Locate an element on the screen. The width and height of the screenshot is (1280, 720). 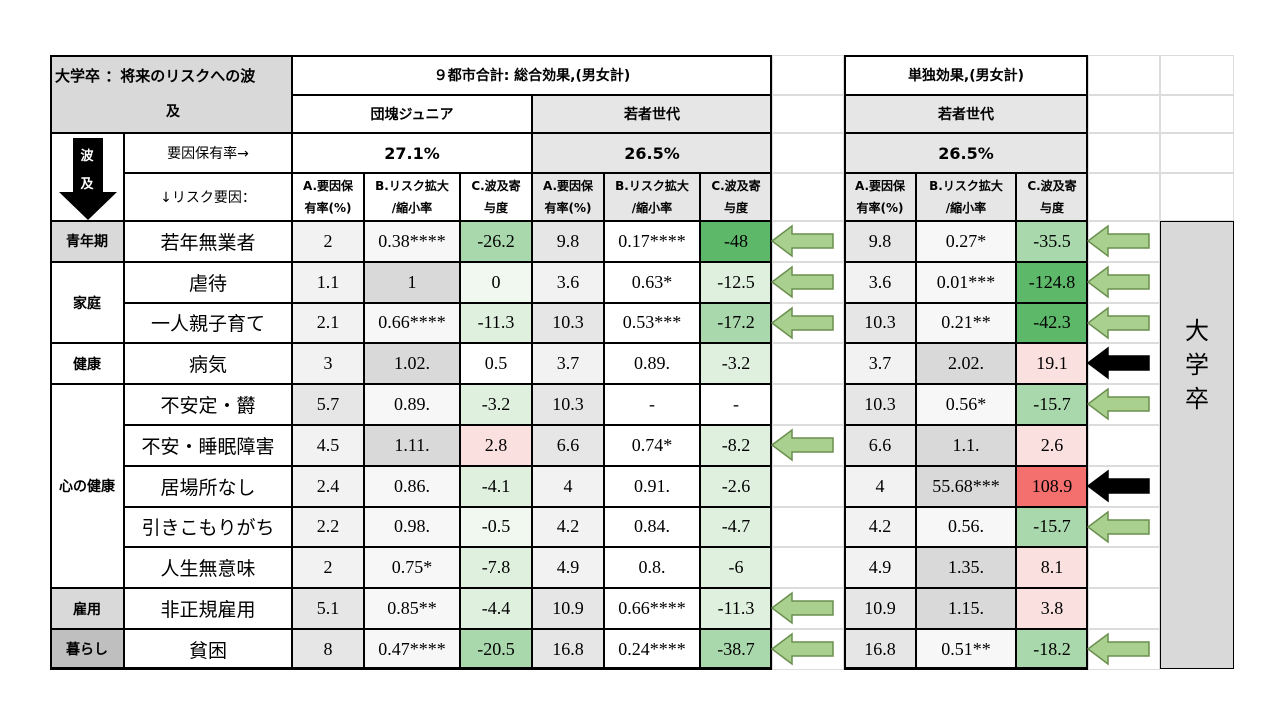
table-title: 大学卒 ：将来のリスクへの波及 is located at coordinates (171, 94).